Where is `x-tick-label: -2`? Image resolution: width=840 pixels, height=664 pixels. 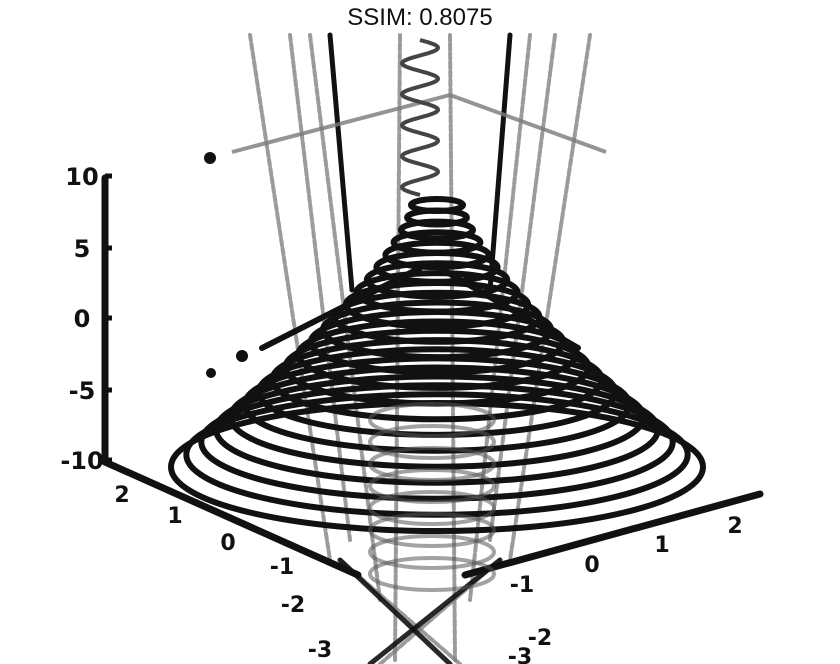 x-tick-label: -2 is located at coordinates (293, 605).